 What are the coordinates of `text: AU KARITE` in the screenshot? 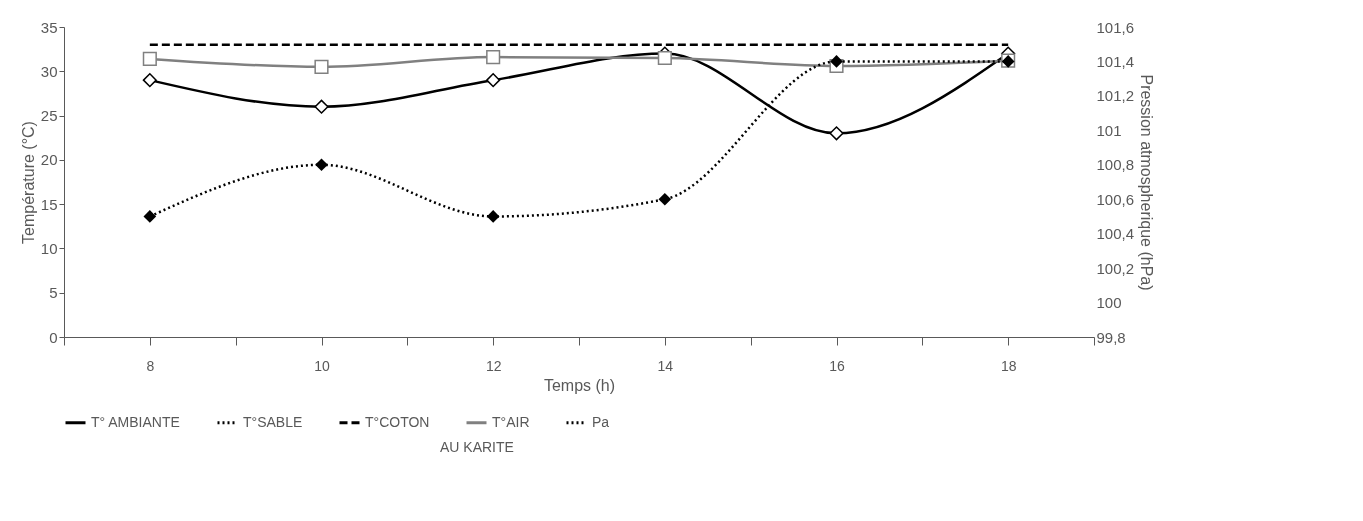 It's located at (477, 447).